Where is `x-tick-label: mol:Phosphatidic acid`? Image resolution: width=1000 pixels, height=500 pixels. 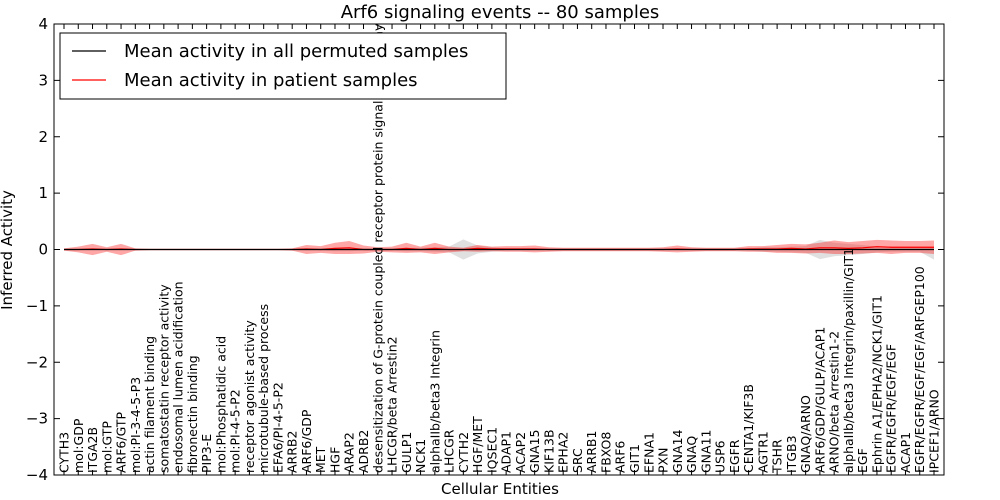
x-tick-label: mol:Phosphatidic acid is located at coordinates (220, 404).